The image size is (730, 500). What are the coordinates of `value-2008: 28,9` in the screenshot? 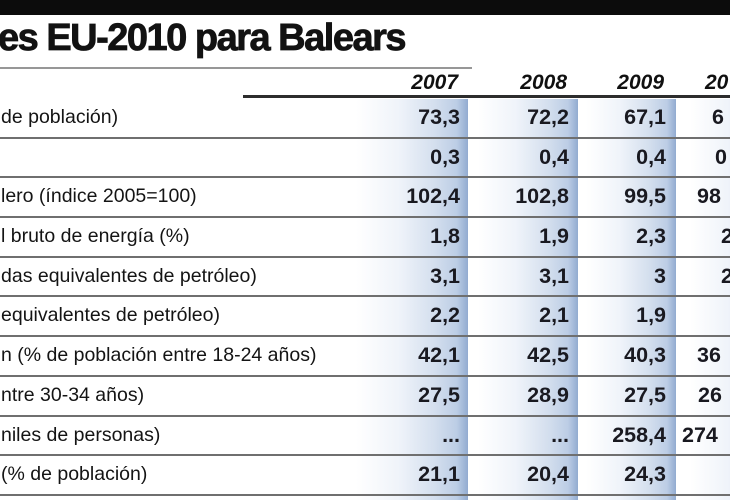 It's located at (548, 394).